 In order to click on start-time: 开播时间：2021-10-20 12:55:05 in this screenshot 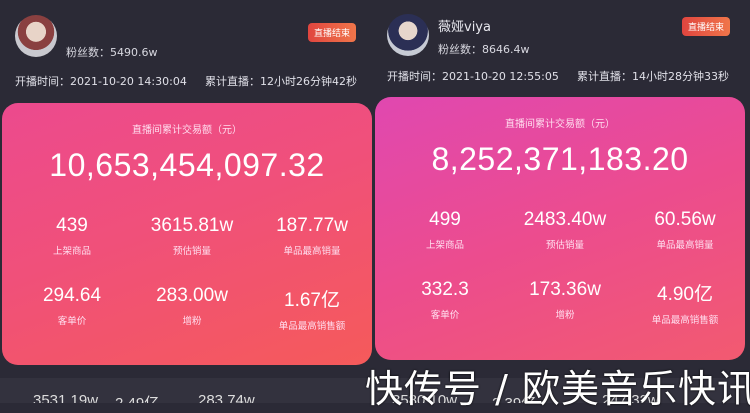, I will do `click(473, 76)`.